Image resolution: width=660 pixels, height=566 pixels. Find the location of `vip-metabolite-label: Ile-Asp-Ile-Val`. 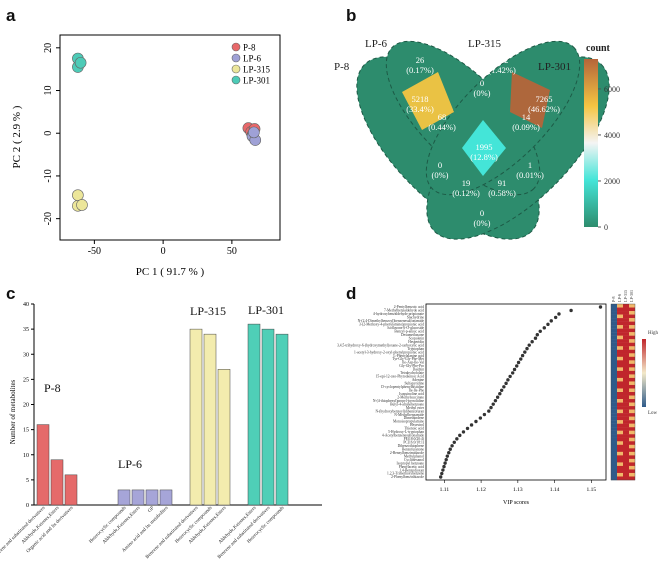

vip-metabolite-label: Ile-Asp-Ile-Val is located at coordinates (413, 363).